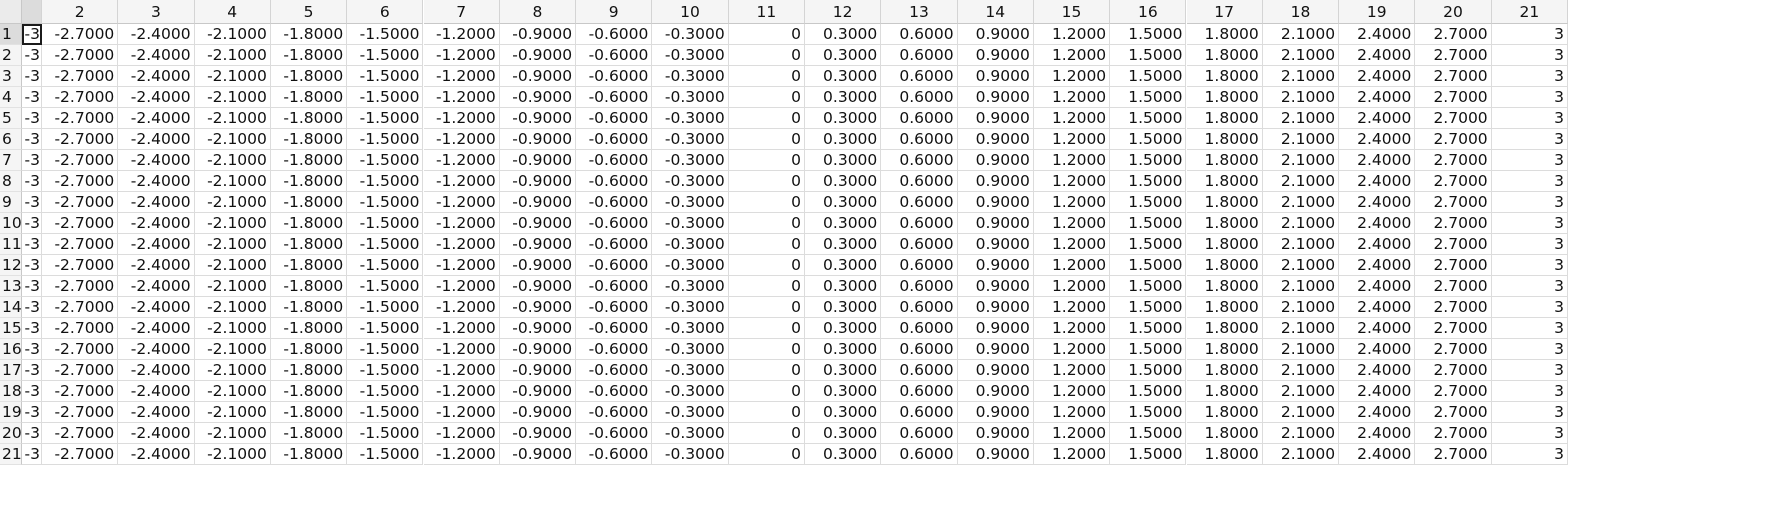 The height and width of the screenshot is (529, 1787). I want to click on cell-r13-c5: -1.8000, so click(309, 286).